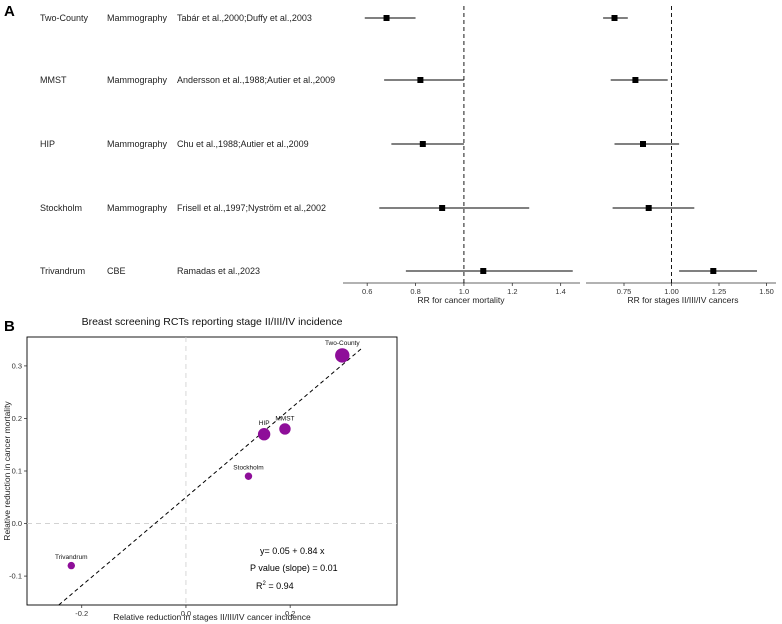 The image size is (782, 624). Describe the element at coordinates (280, 586) in the screenshot. I see `fit-r2-value: = 0.94` at that location.